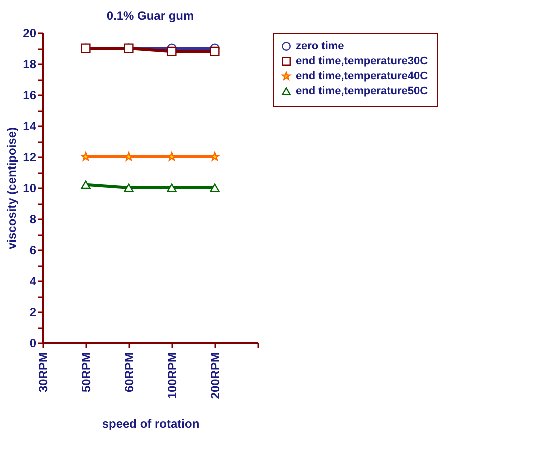 Image resolution: width=557 pixels, height=459 pixels. I want to click on x-tick-label: 200RPM, so click(215, 376).